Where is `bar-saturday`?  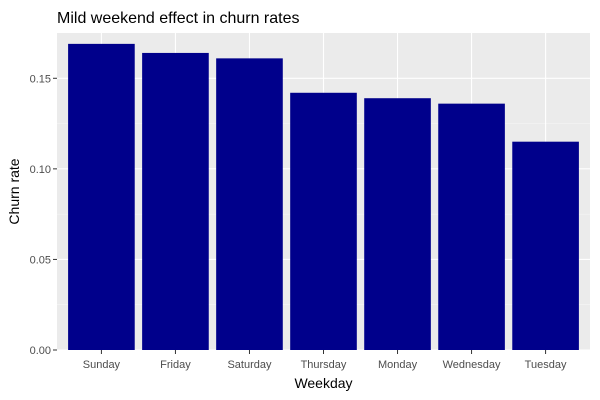
bar-saturday is located at coordinates (249, 204).